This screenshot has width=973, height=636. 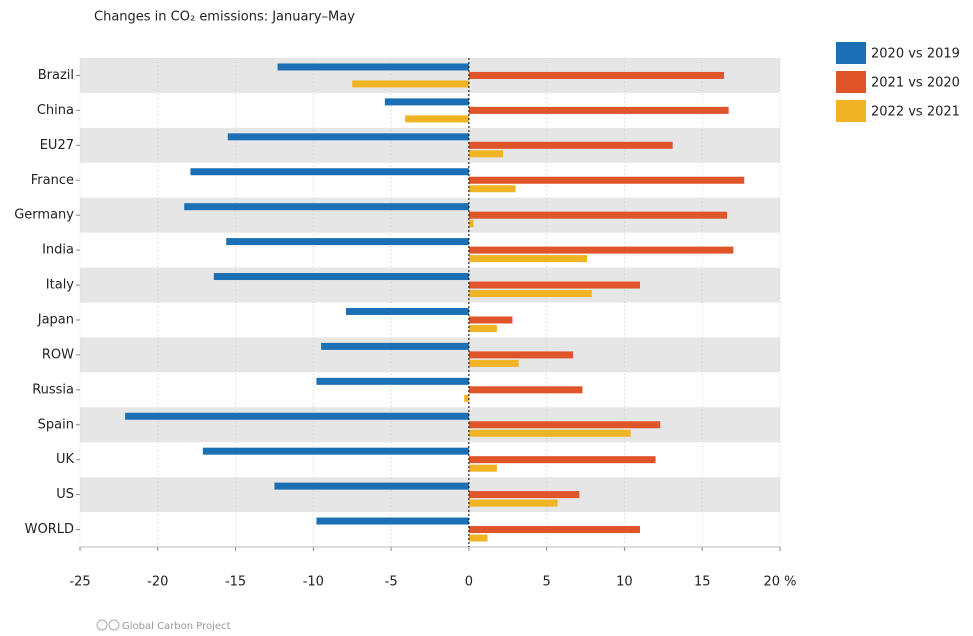 I want to click on y-tick-label: Spain, so click(x=56, y=424).